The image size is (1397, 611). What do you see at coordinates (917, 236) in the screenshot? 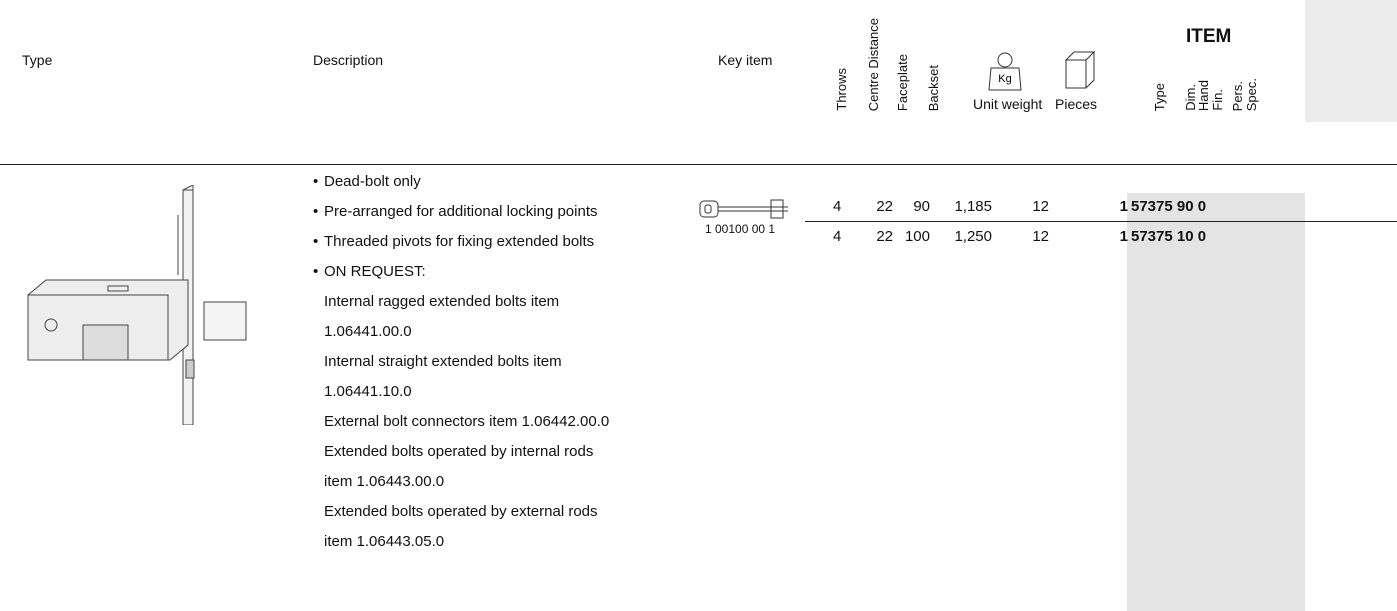
I see `cell-backset: 100` at bounding box center [917, 236].